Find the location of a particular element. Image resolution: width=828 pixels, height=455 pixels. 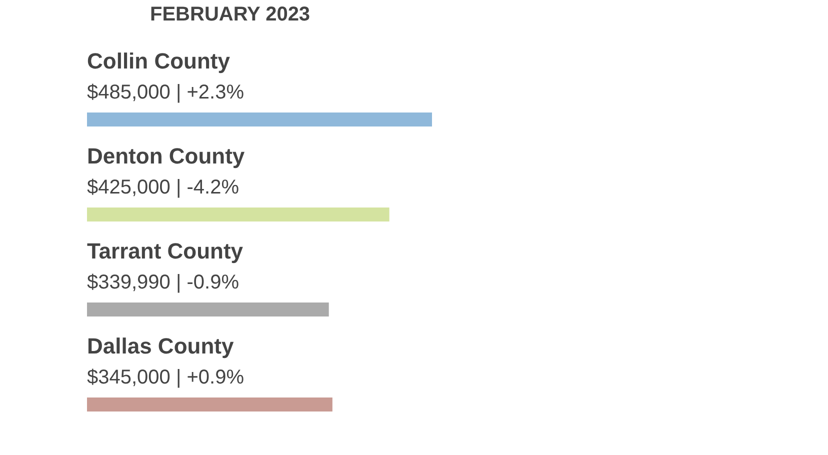

y-tick-label: Tarrant County is located at coordinates (165, 251).